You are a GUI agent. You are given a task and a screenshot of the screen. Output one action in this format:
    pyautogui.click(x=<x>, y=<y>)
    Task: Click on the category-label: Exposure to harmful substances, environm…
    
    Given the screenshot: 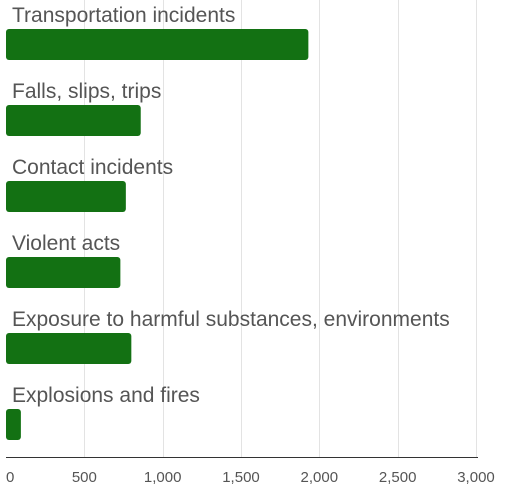 What is the action you would take?
    pyautogui.click(x=231, y=319)
    